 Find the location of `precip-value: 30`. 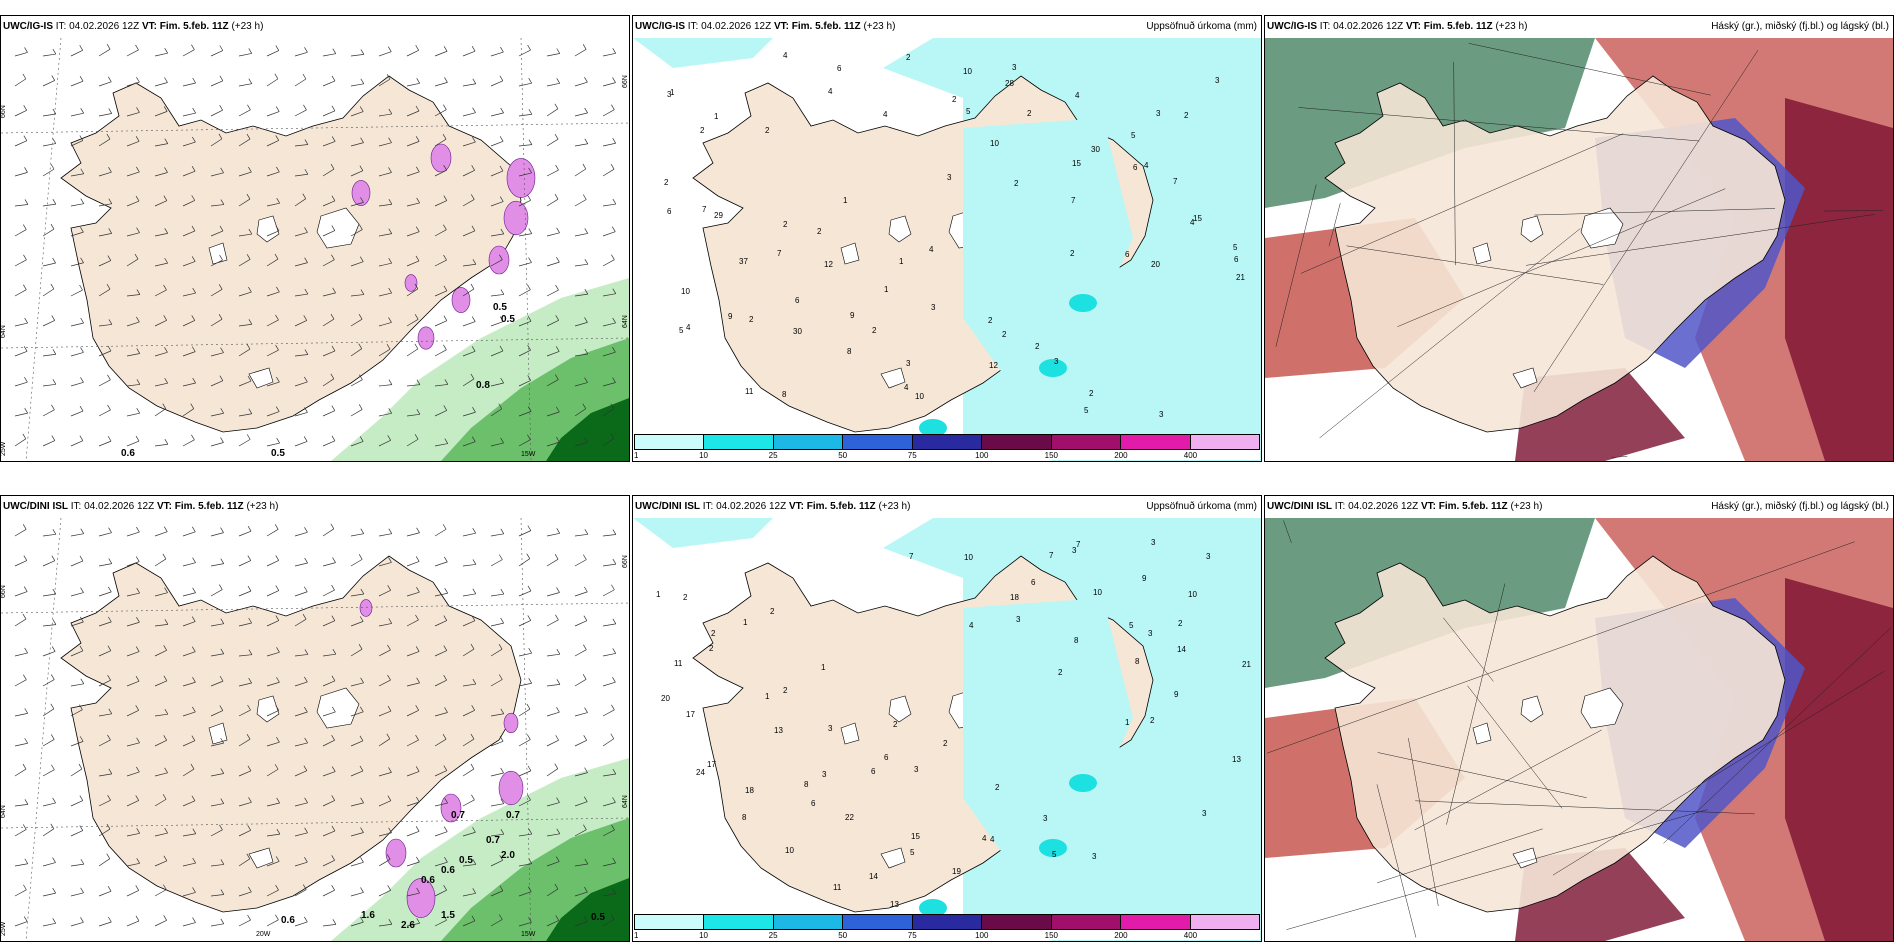

precip-value: 30 is located at coordinates (1095, 149).